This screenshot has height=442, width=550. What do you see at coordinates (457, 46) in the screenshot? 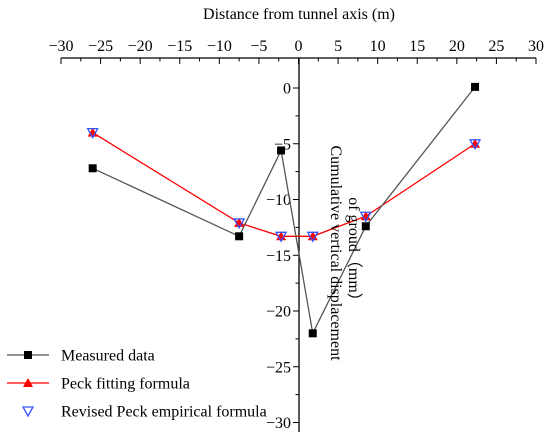
I see `x-tick-label: 20` at bounding box center [457, 46].